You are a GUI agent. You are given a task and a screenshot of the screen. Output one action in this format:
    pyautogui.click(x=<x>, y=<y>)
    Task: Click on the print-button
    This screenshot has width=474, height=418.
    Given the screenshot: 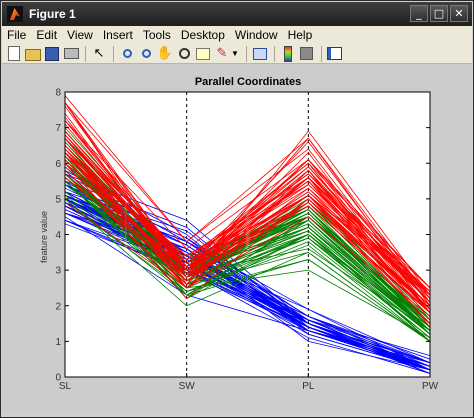 What is the action you would take?
    pyautogui.click(x=71, y=54)
    